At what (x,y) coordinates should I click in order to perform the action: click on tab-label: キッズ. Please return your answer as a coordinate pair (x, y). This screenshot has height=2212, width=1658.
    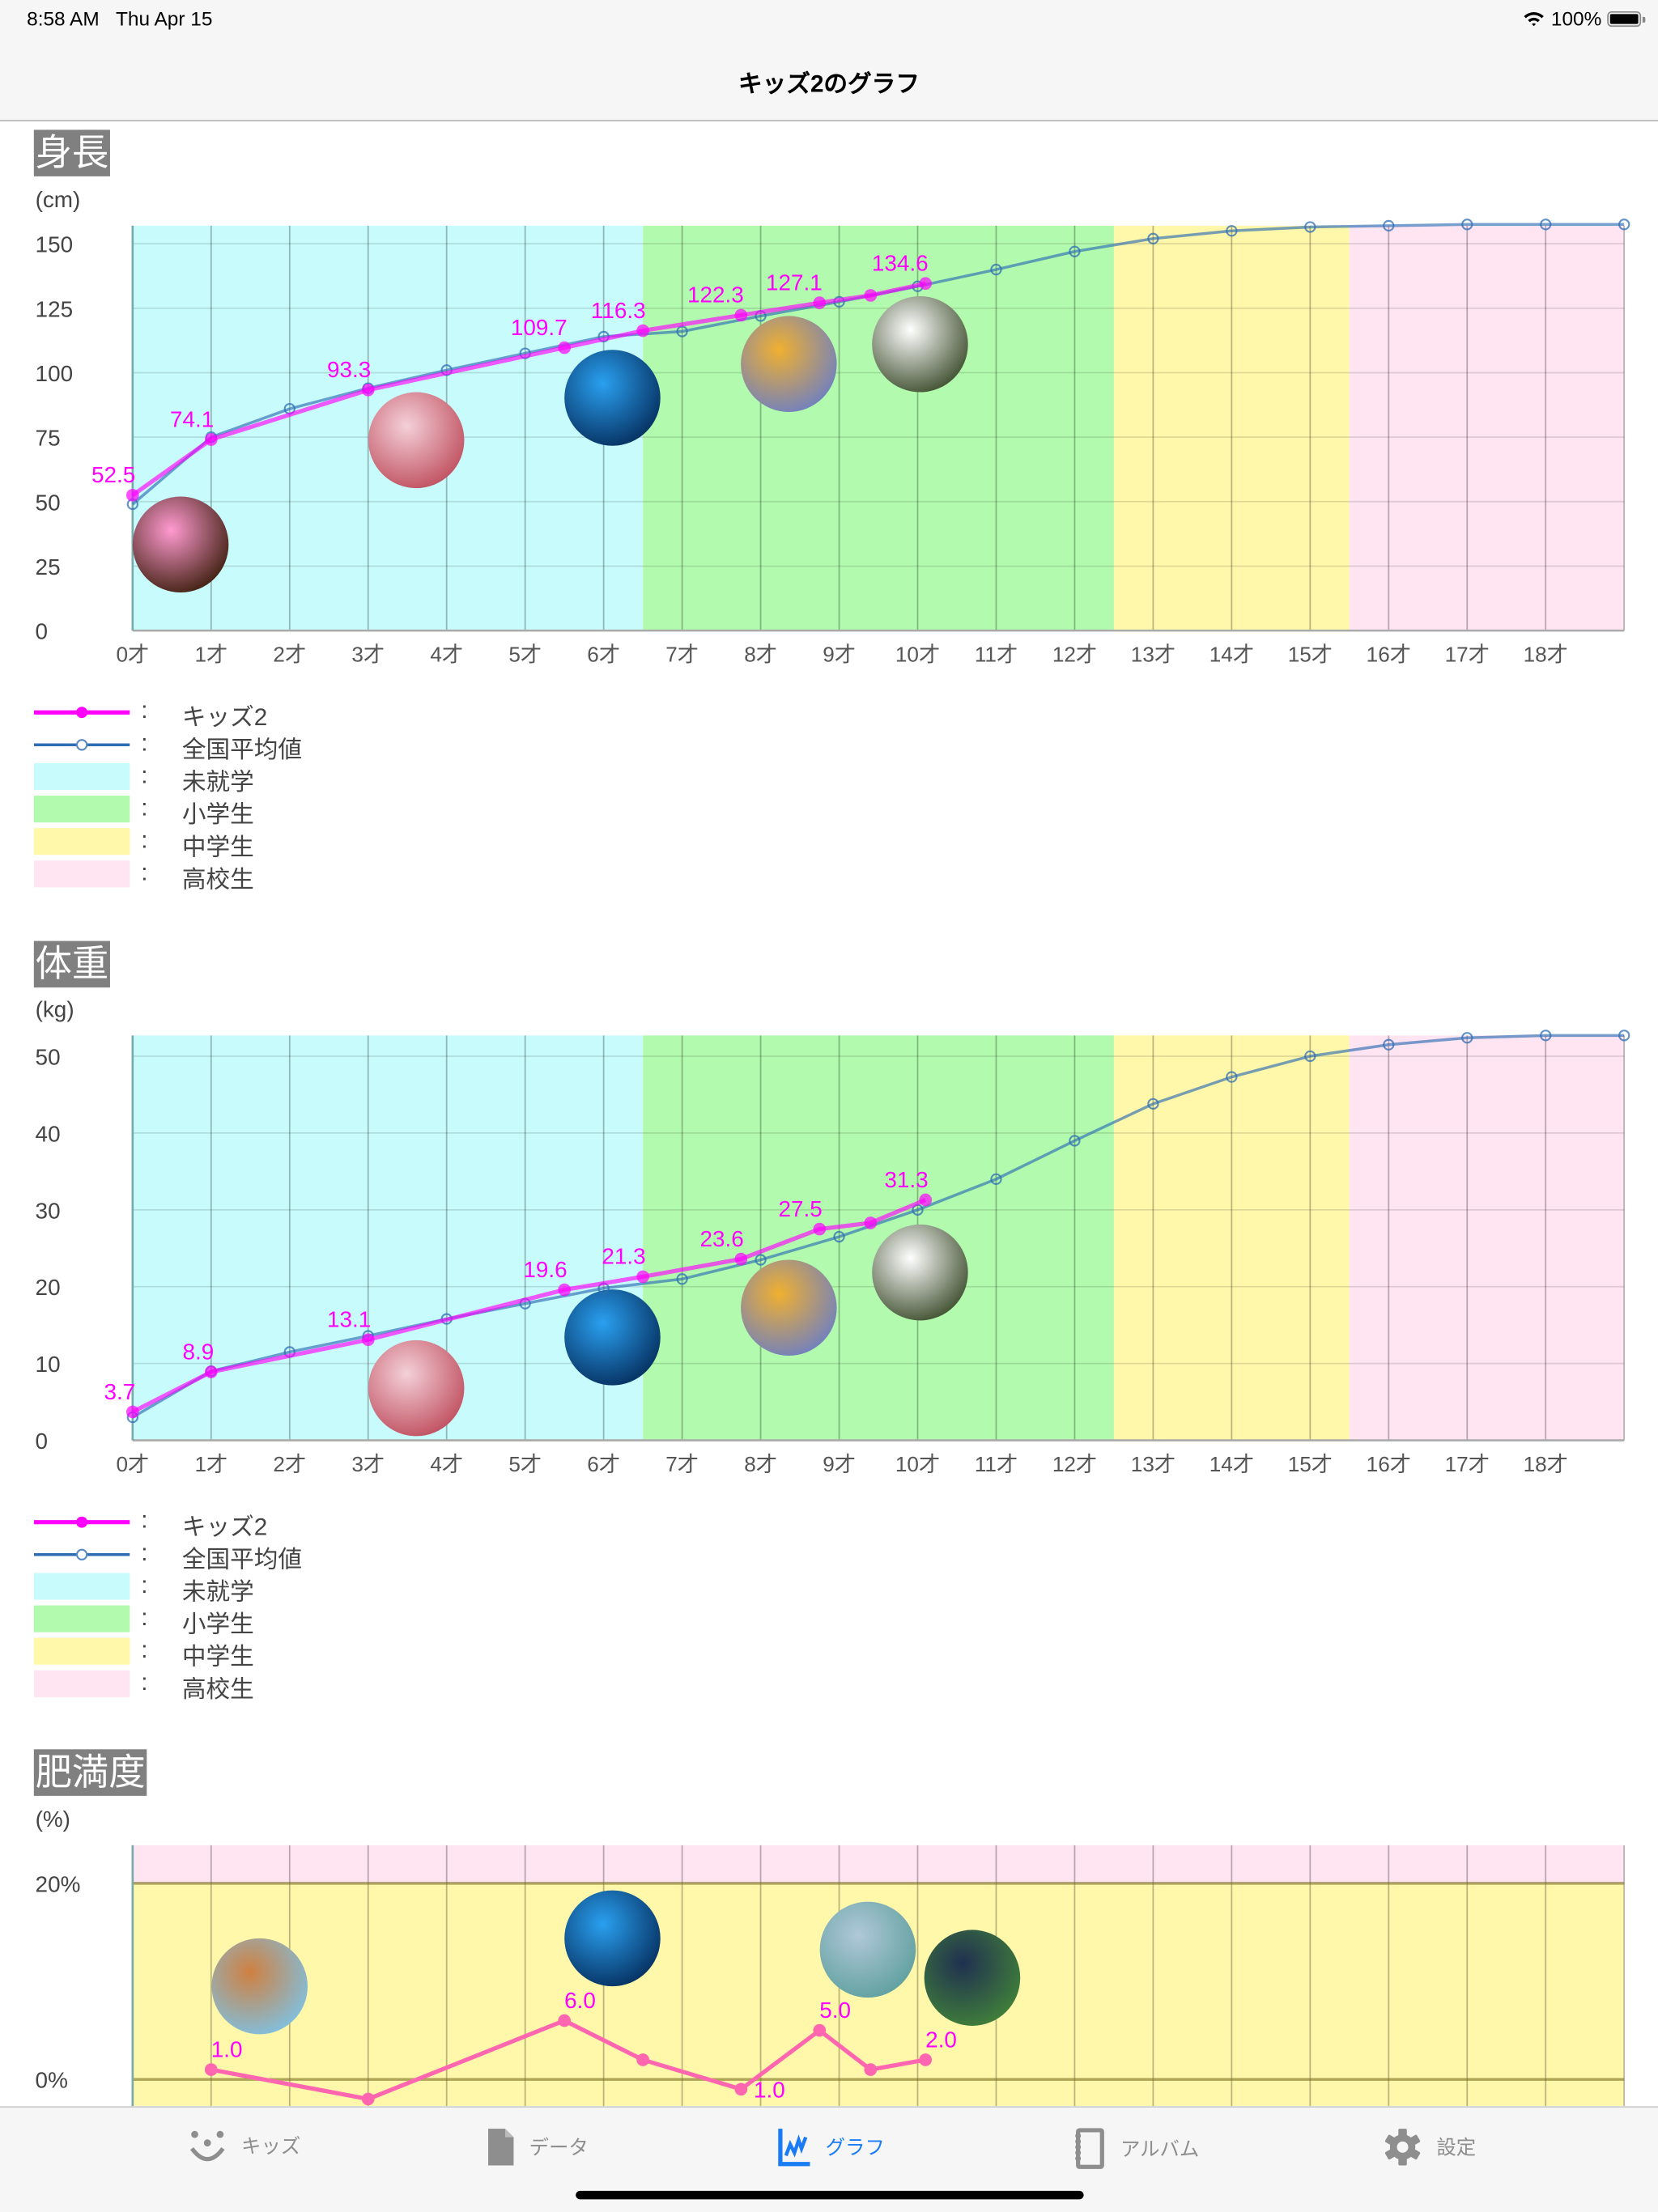
    Looking at the image, I should click on (271, 2146).